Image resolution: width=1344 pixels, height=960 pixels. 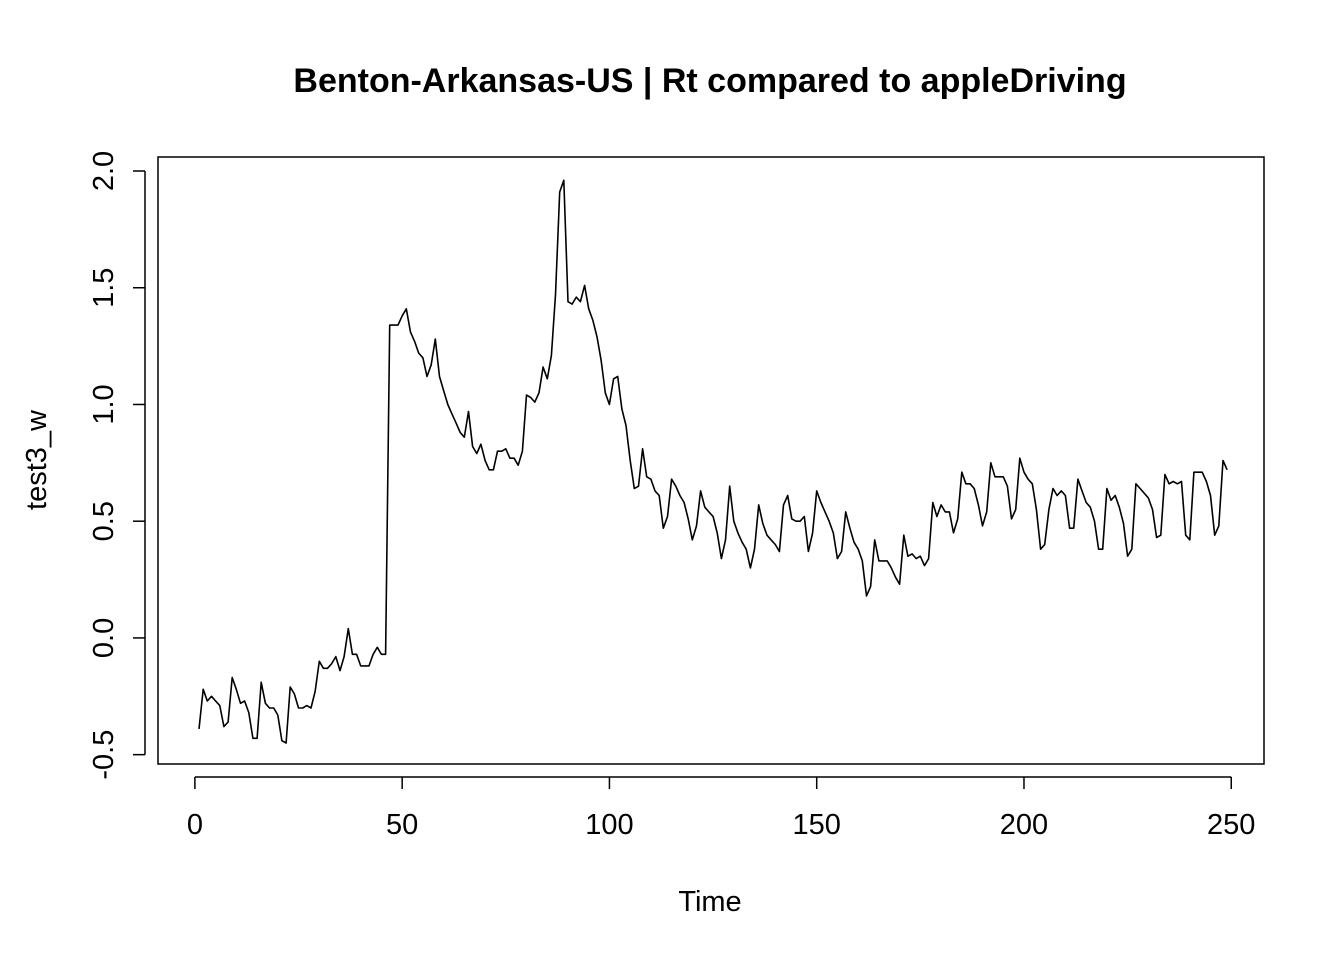 I want to click on x-axis: 0 50 100 150 200 250, so click(x=721, y=808).